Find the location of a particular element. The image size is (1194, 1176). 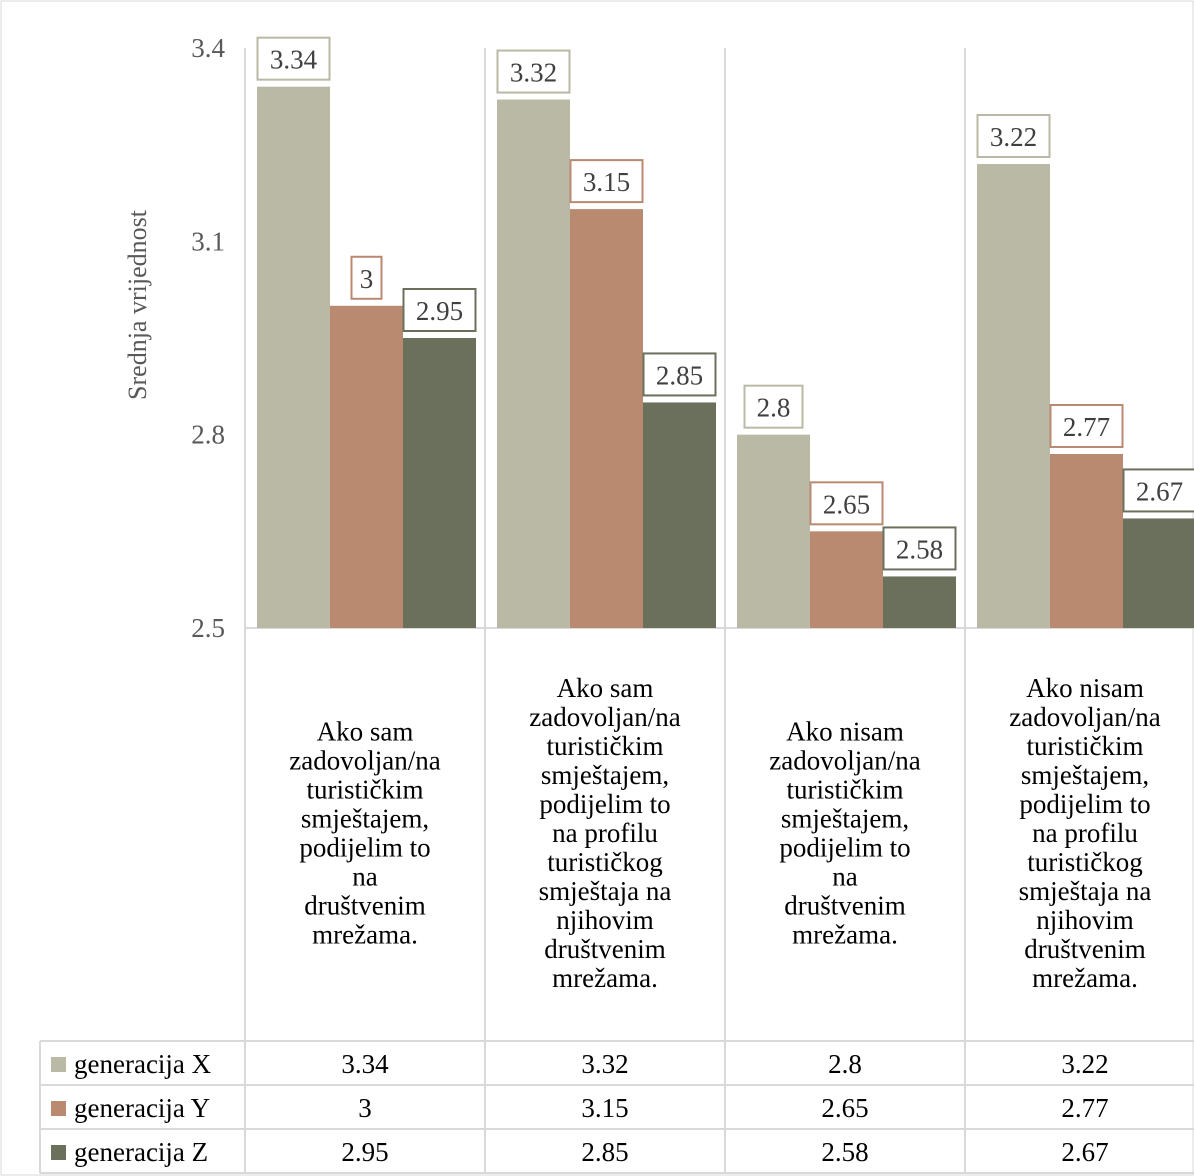

data-label: 3.22 is located at coordinates (1013, 137).